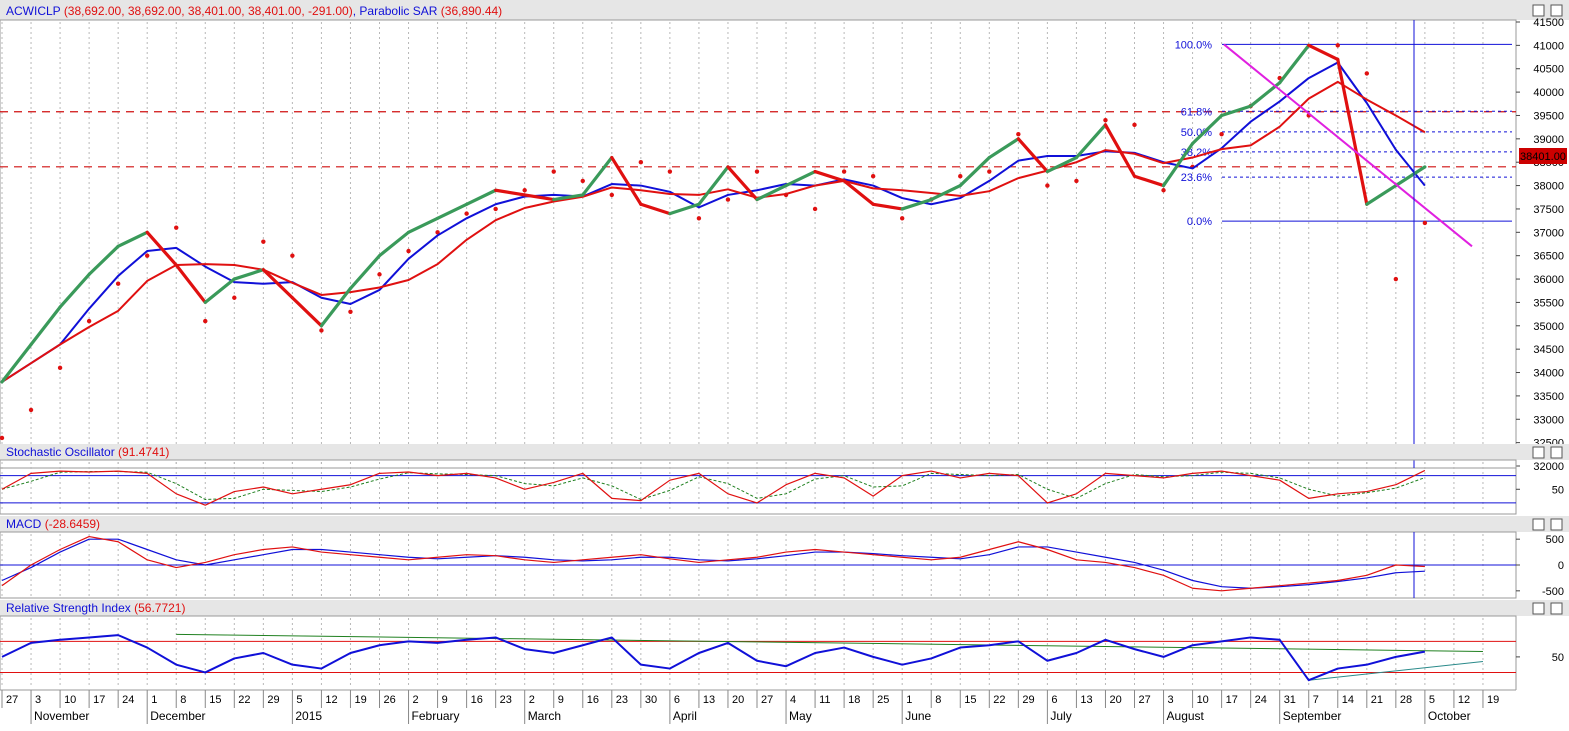  What do you see at coordinates (1548, 70) in the screenshot?
I see `y-tick-label: 40500` at bounding box center [1548, 70].